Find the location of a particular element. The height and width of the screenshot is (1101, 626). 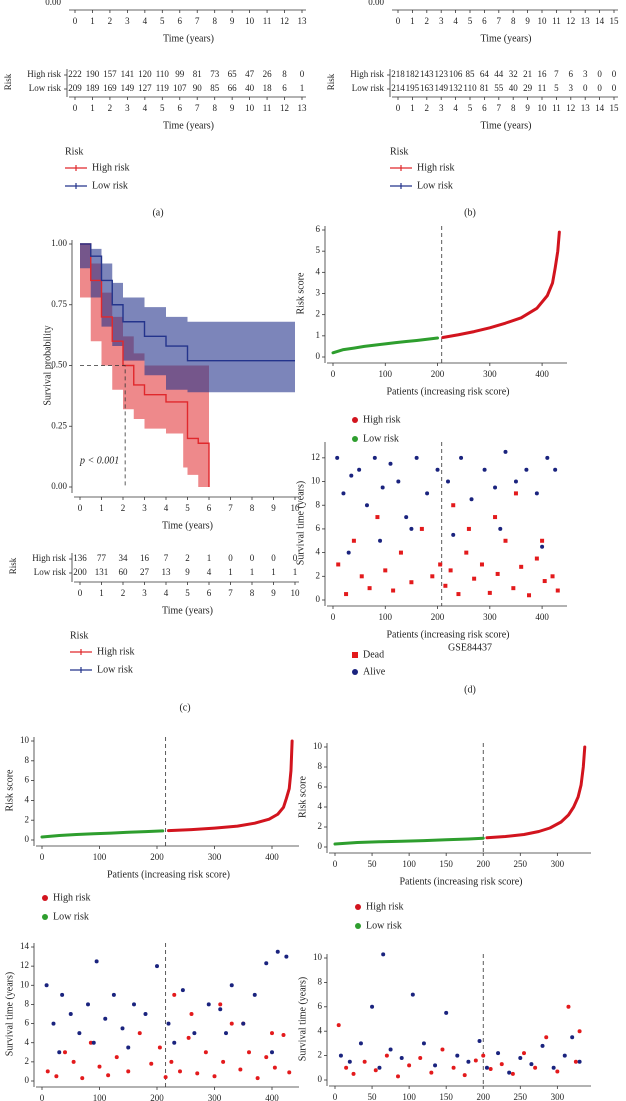

risk-count: 60 is located at coordinates (124, 572).